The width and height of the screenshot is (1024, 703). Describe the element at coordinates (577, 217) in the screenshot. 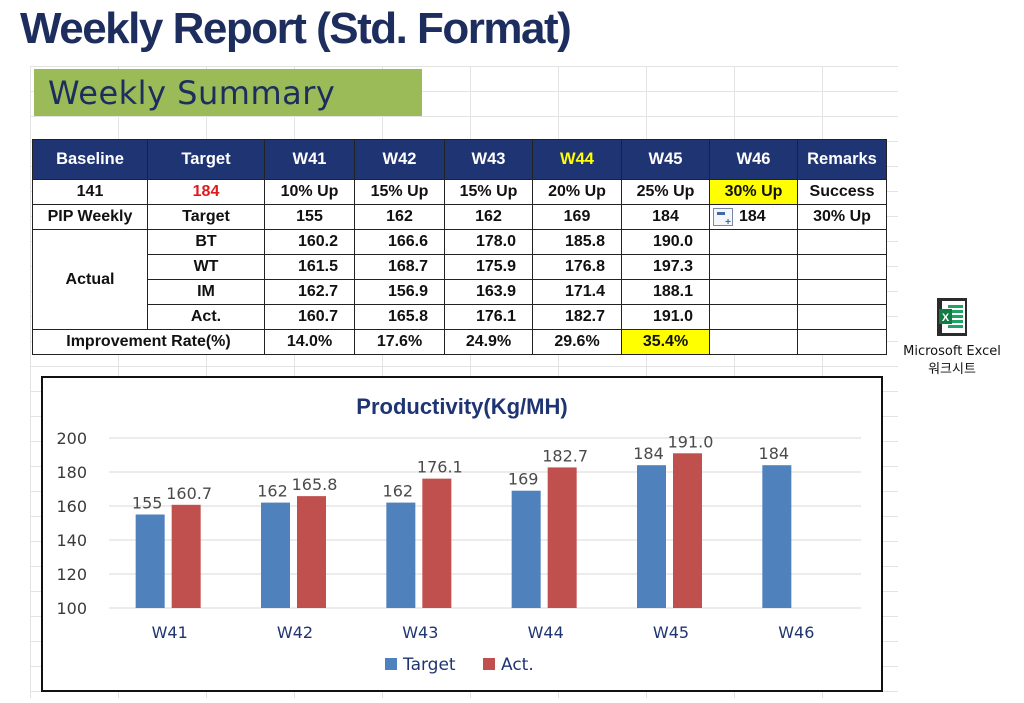

I see `table-cell: 169` at that location.